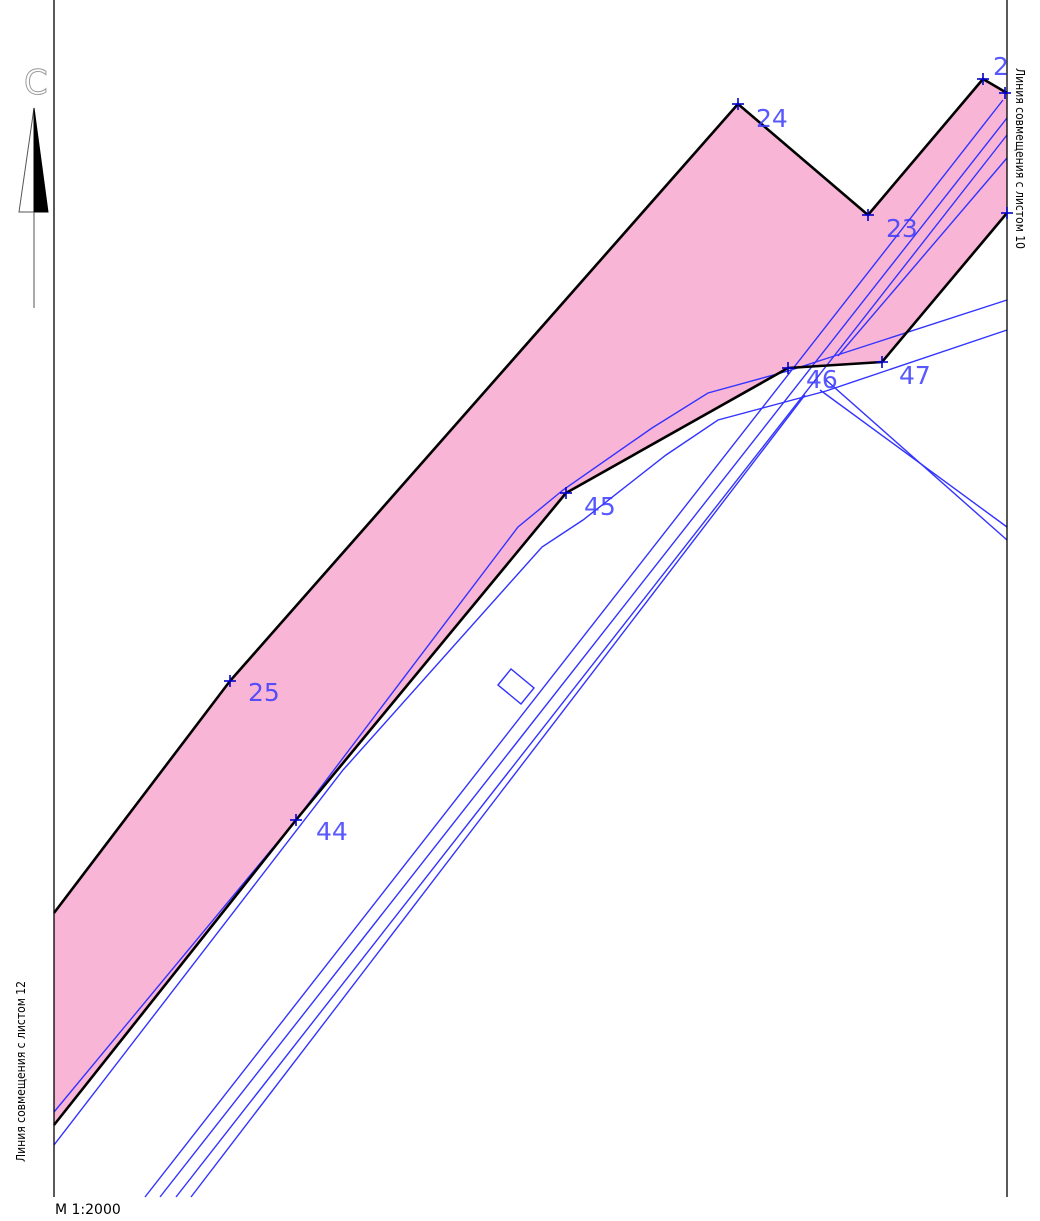 The height and width of the screenshot is (1221, 1040). Describe the element at coordinates (1001, 66) in the screenshot. I see `point-label-2: 2` at that location.